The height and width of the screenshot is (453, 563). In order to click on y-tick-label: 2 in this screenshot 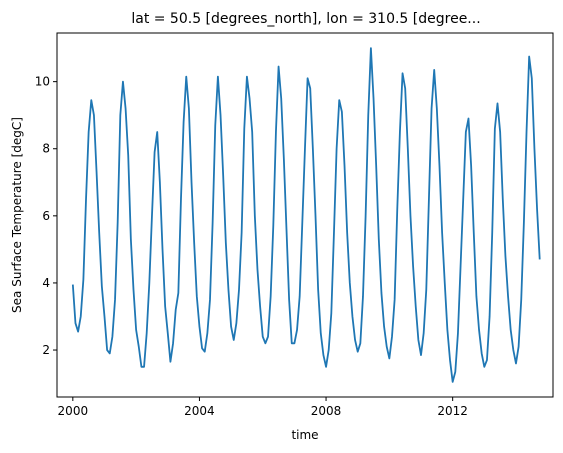, I will do `click(46, 350)`.